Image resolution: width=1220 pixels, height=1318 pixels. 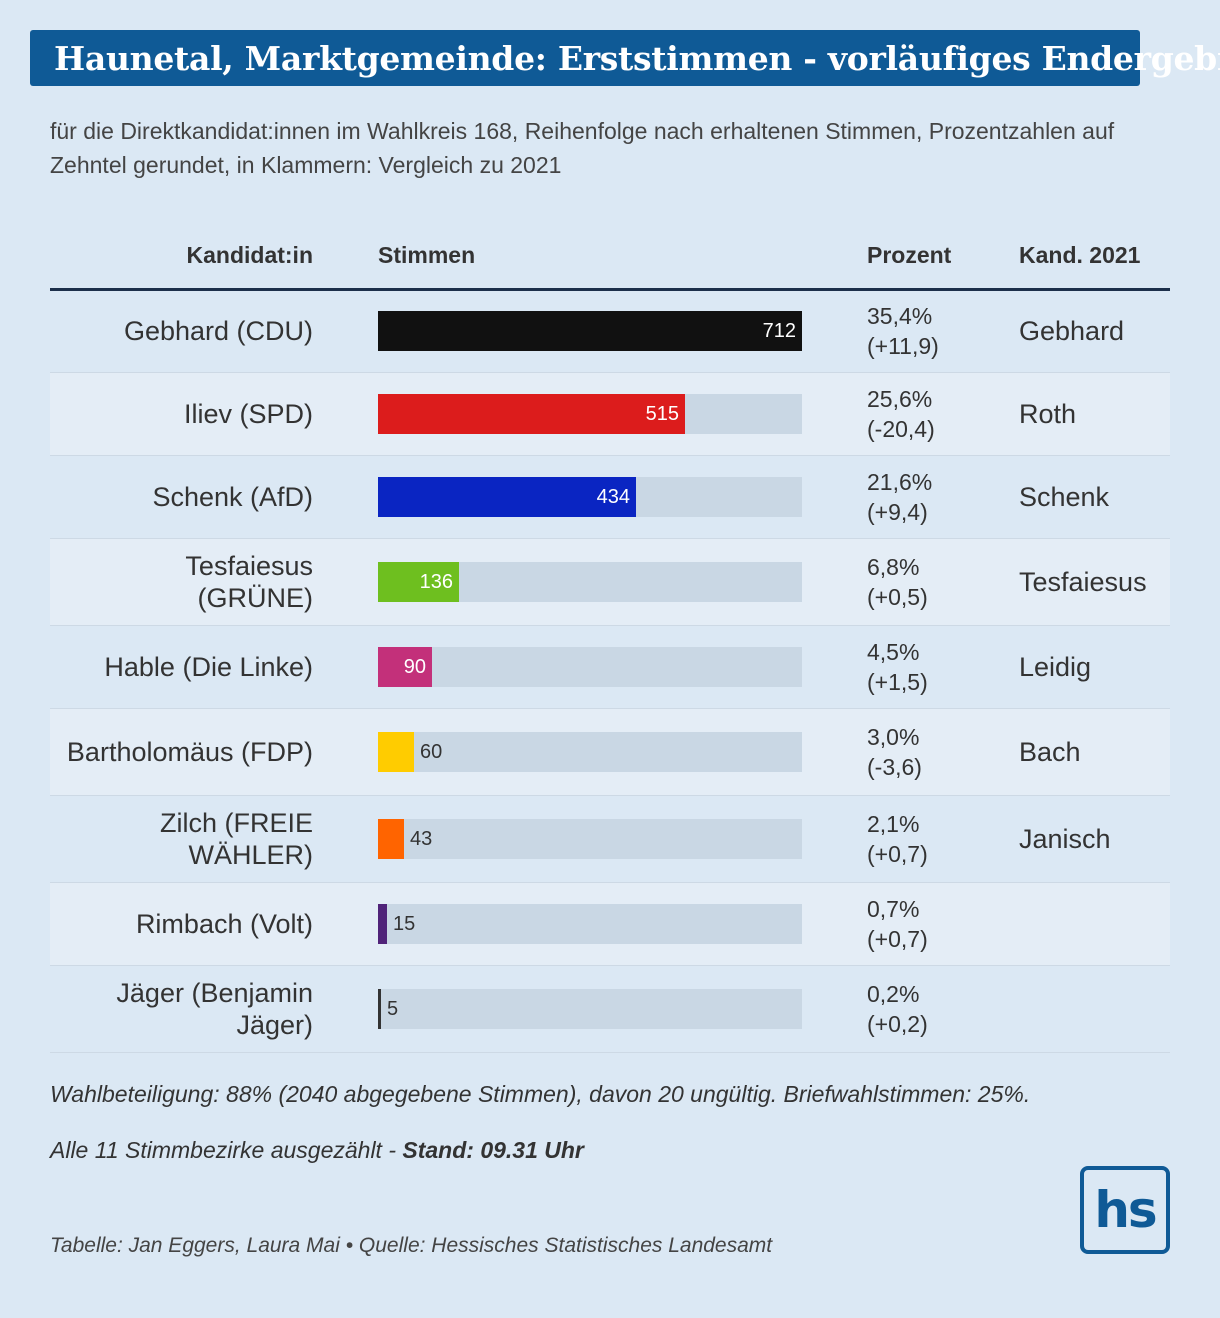 What do you see at coordinates (903, 331) in the screenshot?
I see `percent-cell: 35,4% (+11,9)` at bounding box center [903, 331].